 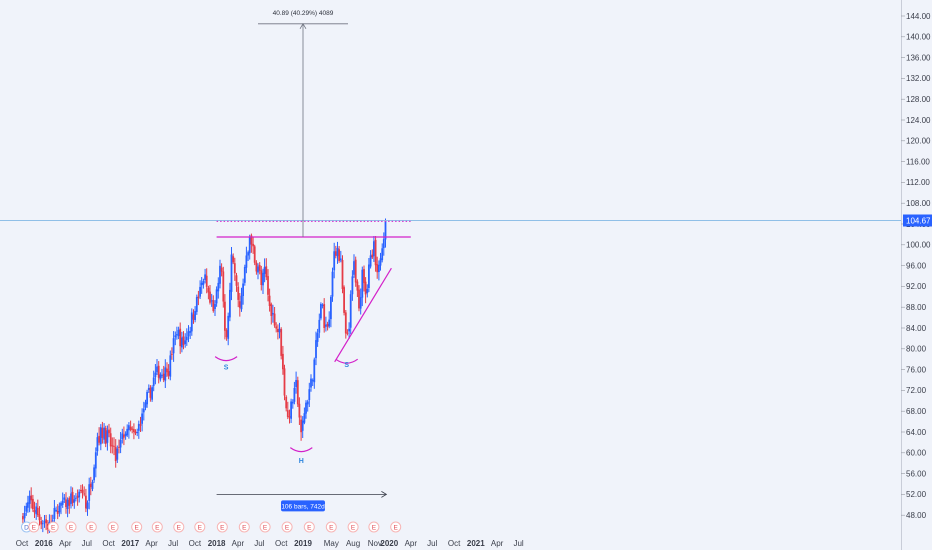 I want to click on price-tick-label: 96.00, so click(x=916, y=265).